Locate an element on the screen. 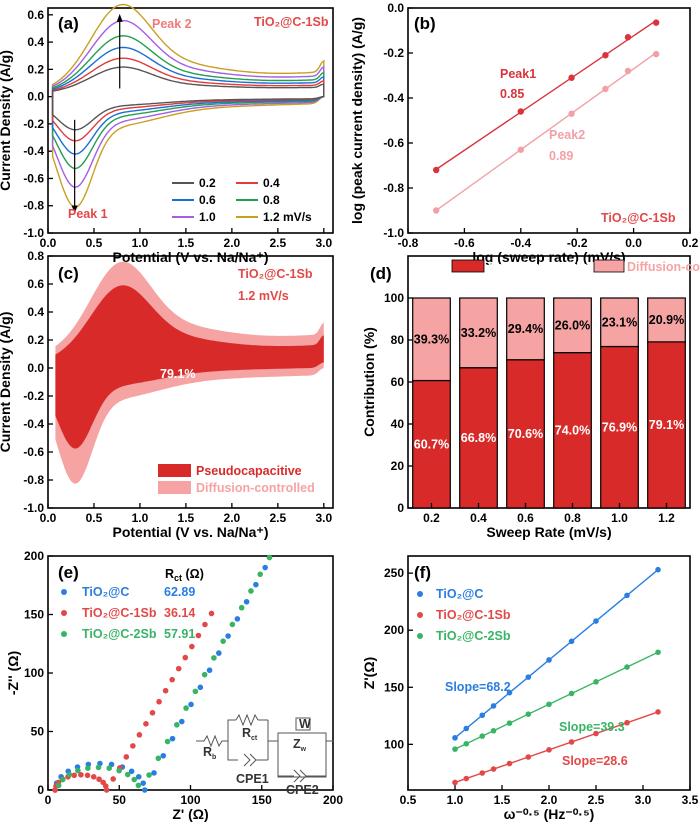  y-tick-label: -1.0 is located at coordinates (393, 233).